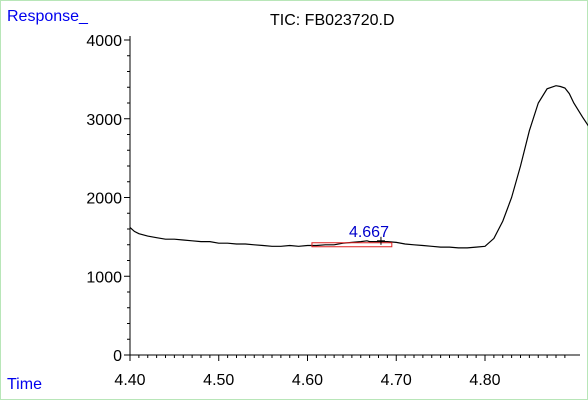 The height and width of the screenshot is (400, 588). Describe the element at coordinates (307, 380) in the screenshot. I see `x-tick-label-2: 4.60` at that location.